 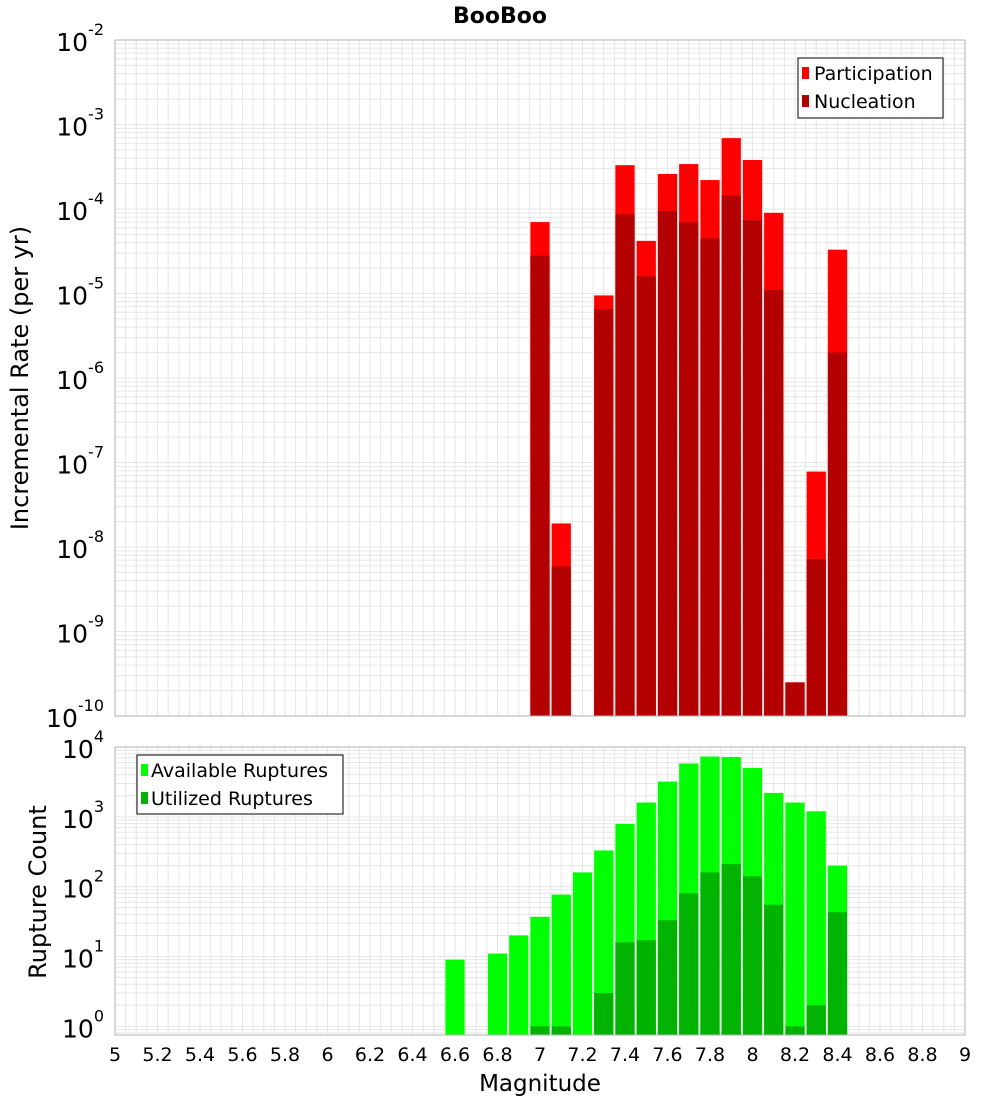 I want to click on legend-swatch-utilized, so click(x=144, y=798).